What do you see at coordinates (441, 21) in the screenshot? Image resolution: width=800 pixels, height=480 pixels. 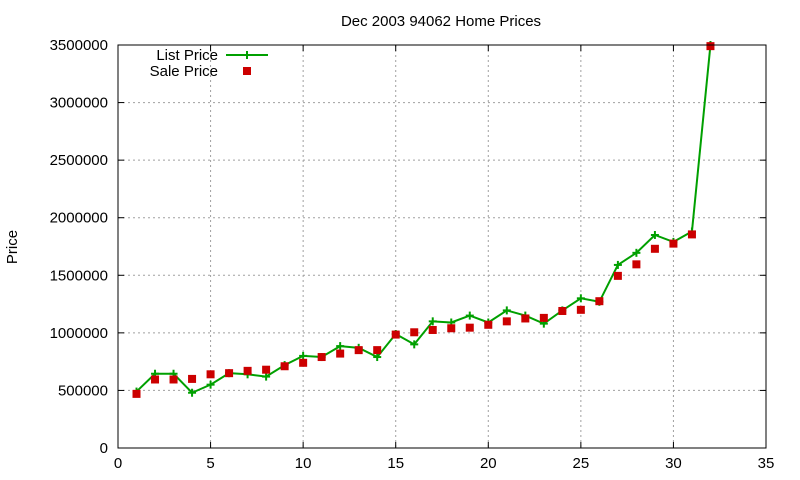 I see `chart-title: Dec 2003 94062 Home Prices` at bounding box center [441, 21].